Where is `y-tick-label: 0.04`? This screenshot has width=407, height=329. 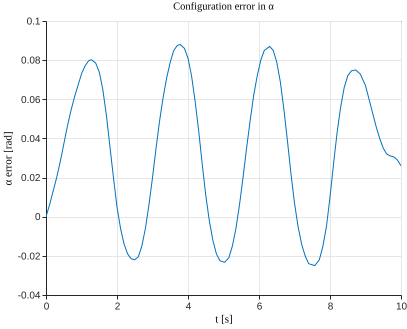
y-tick-label: 0.04 is located at coordinates (31, 139).